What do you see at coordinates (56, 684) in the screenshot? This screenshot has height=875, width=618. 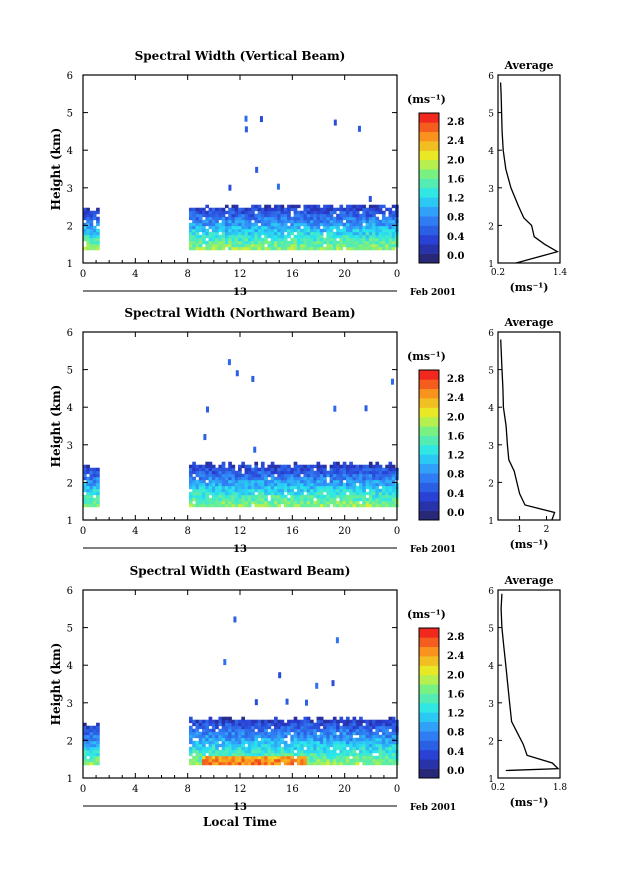 I see `y-axis-label: Height (km)` at bounding box center [56, 684].